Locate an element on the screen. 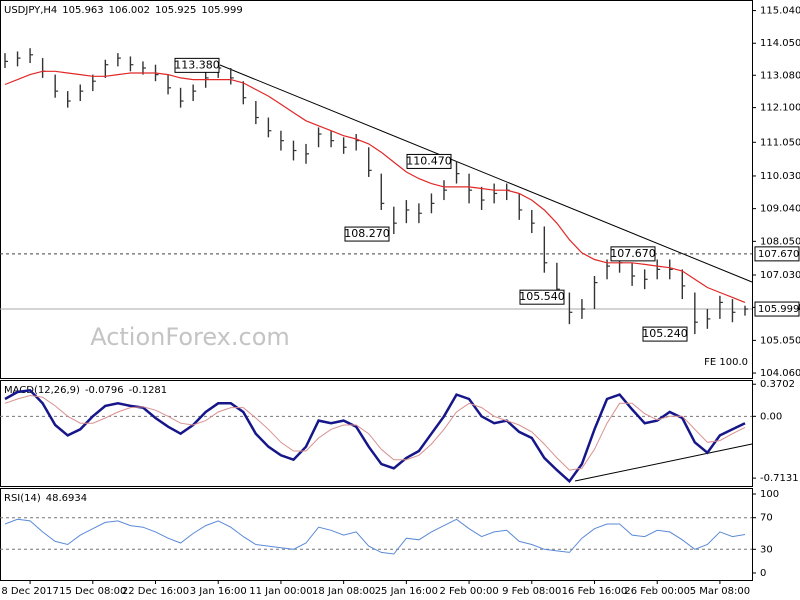 This screenshot has height=600, width=800. panel-title: USDJPY,H4 is located at coordinates (30, 10).